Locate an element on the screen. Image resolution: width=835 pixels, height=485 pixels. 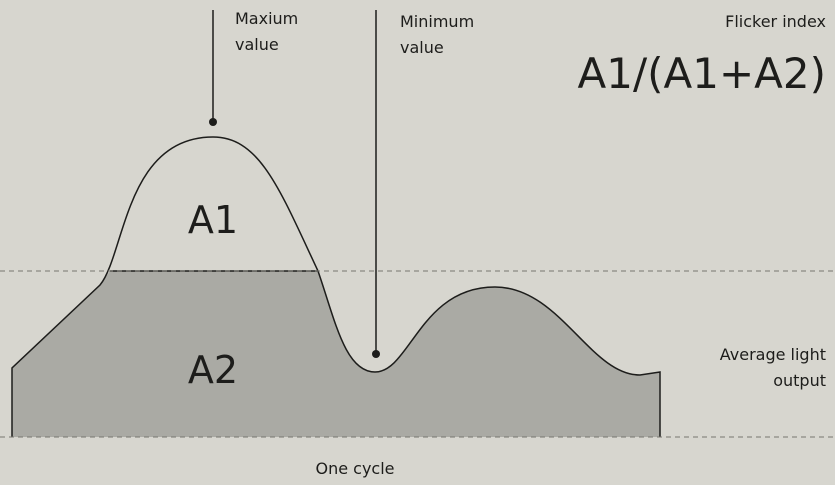
a2-label: A2 is located at coordinates (213, 370).